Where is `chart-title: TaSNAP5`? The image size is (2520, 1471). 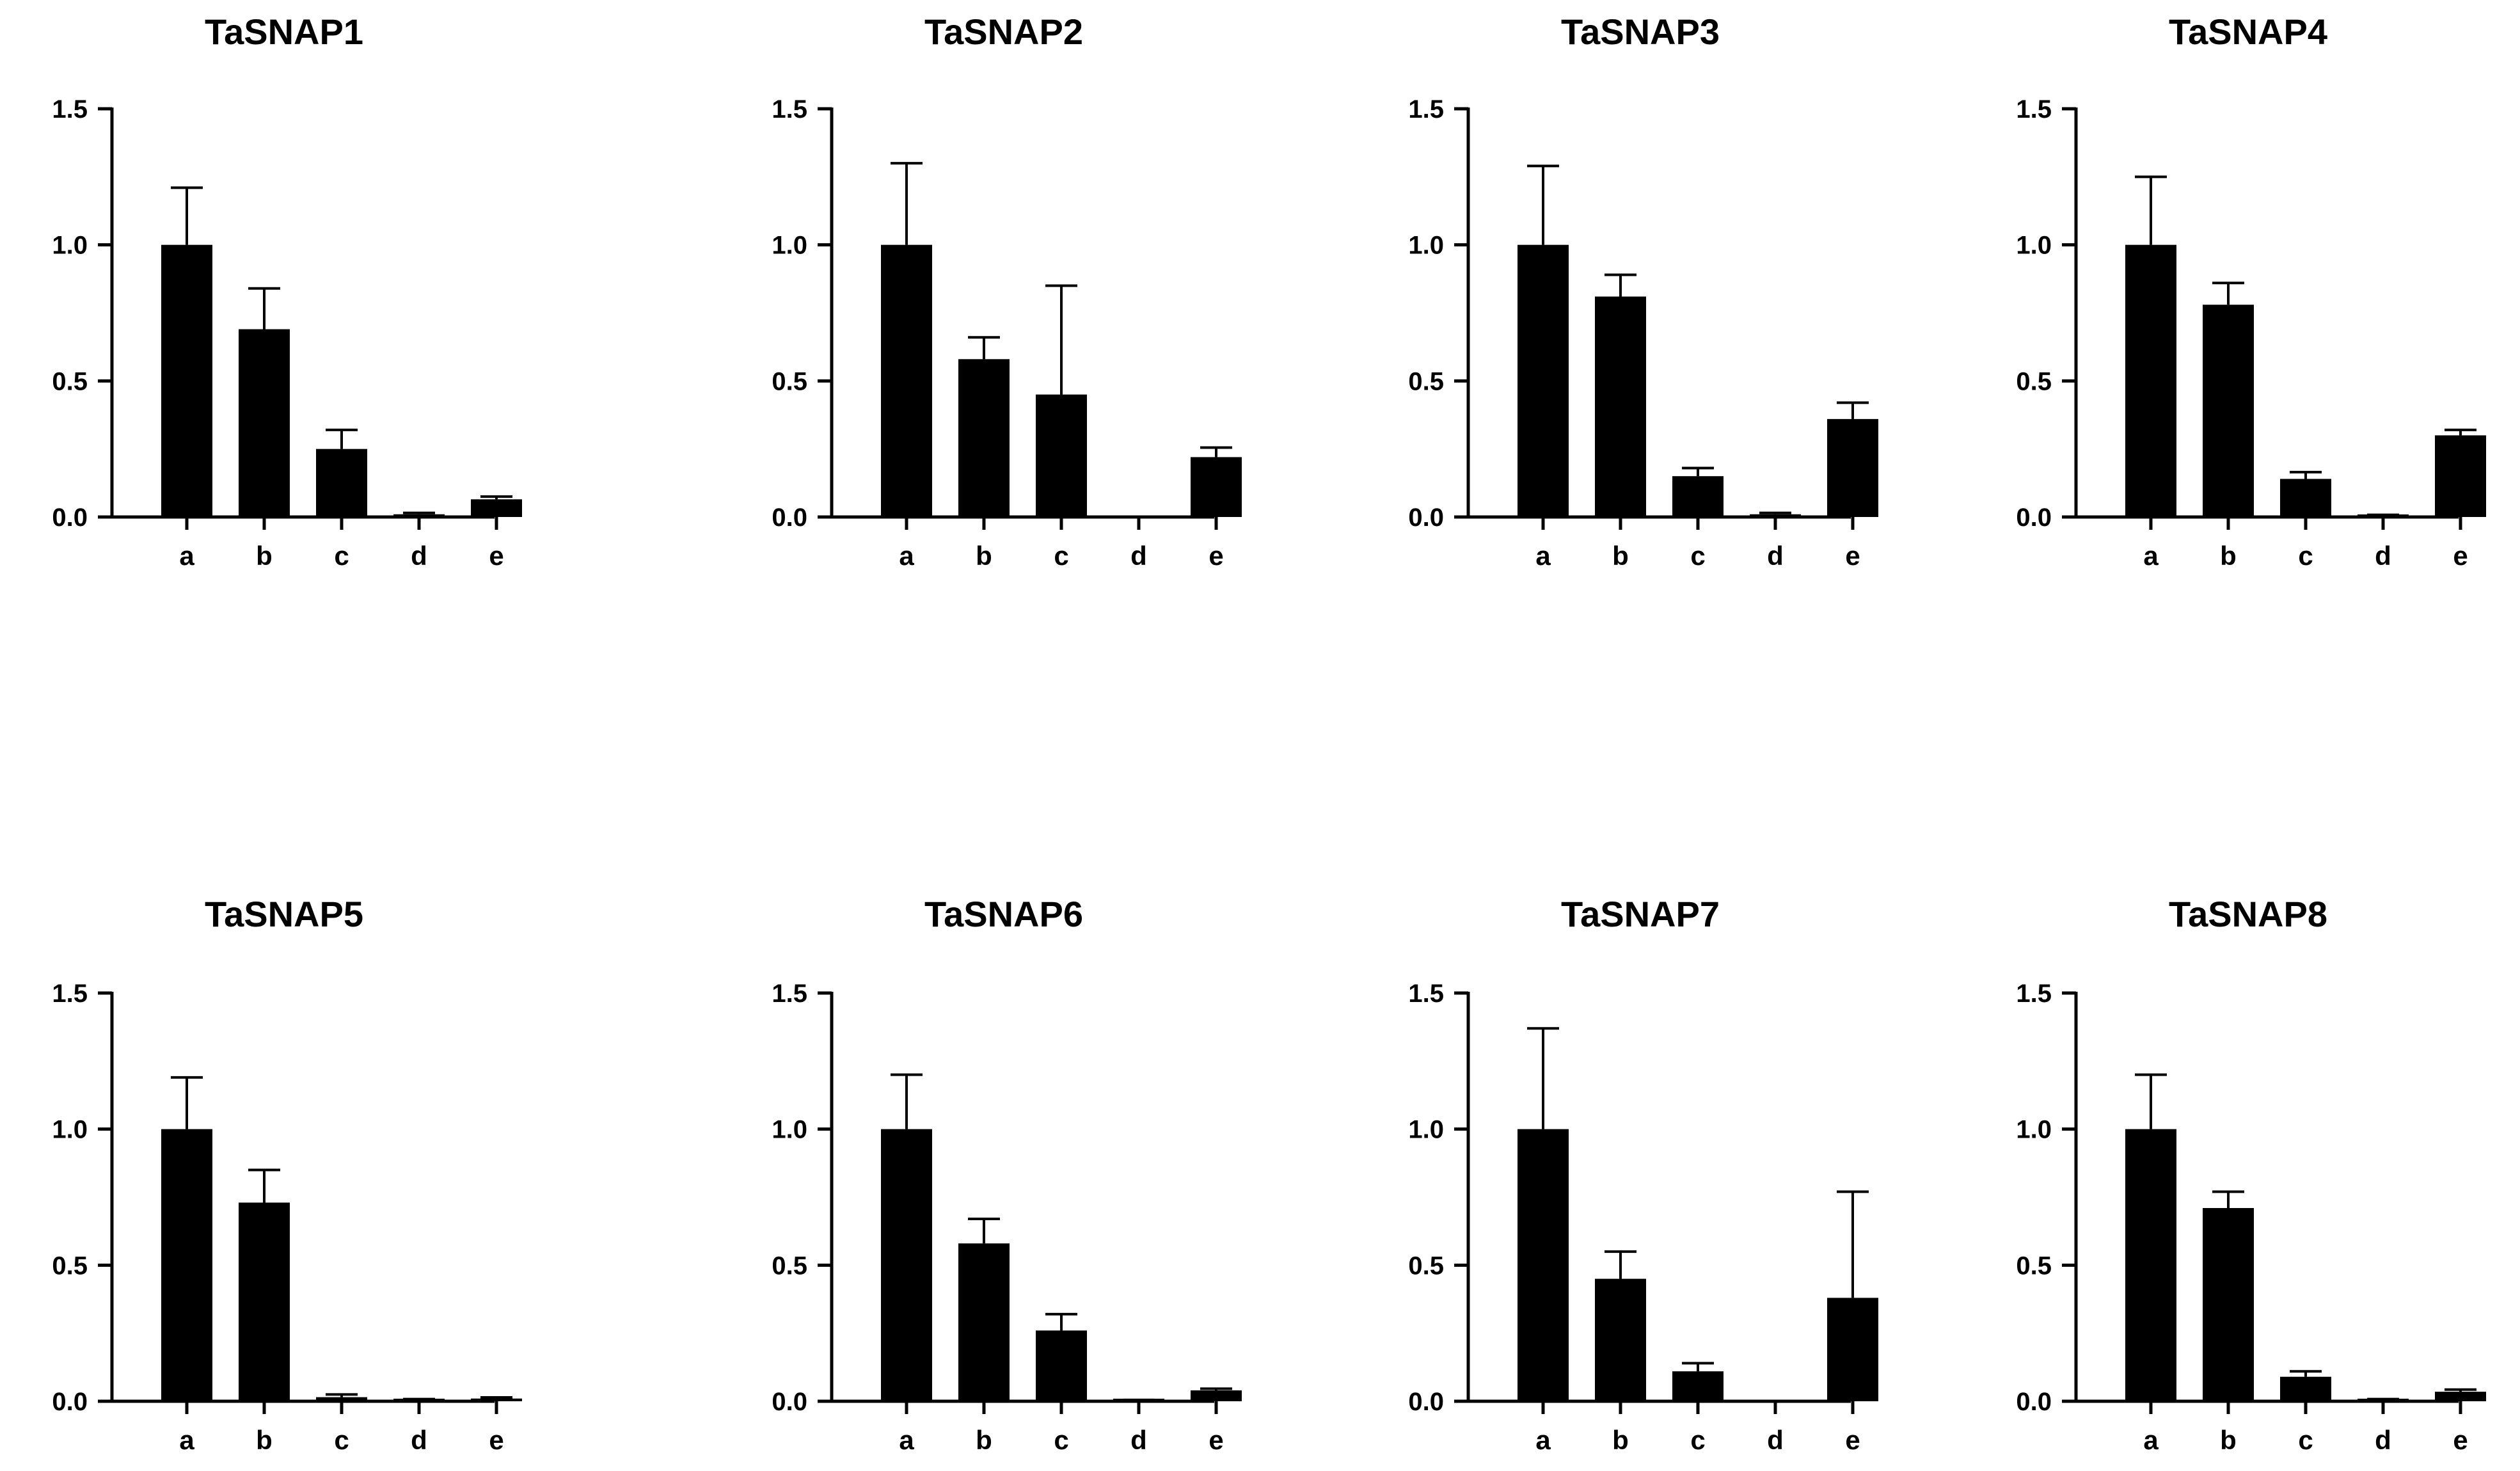
chart-title: TaSNAP5 is located at coordinates (284, 914).